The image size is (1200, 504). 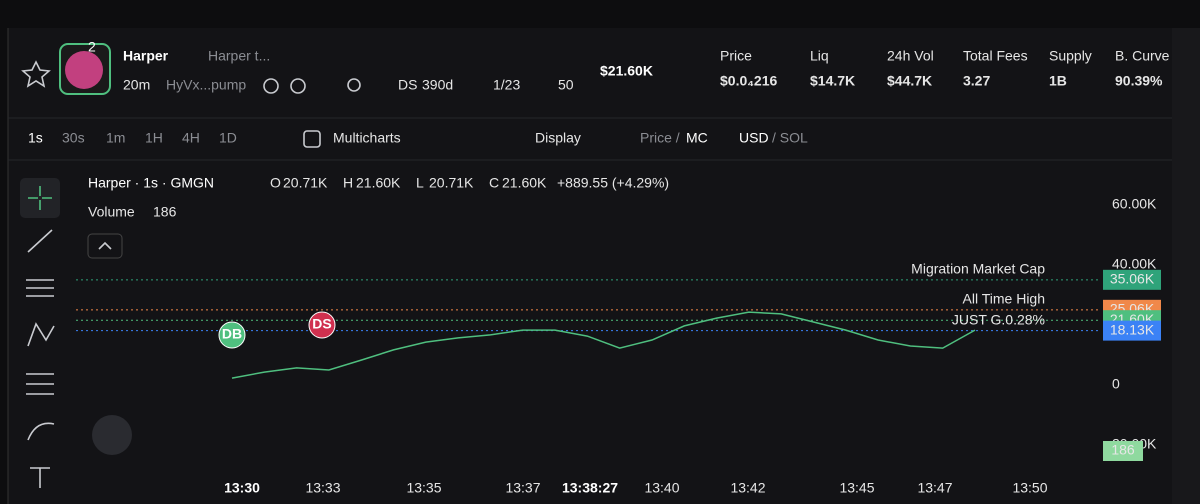 I want to click on crosshair-icon, so click(x=40, y=198).